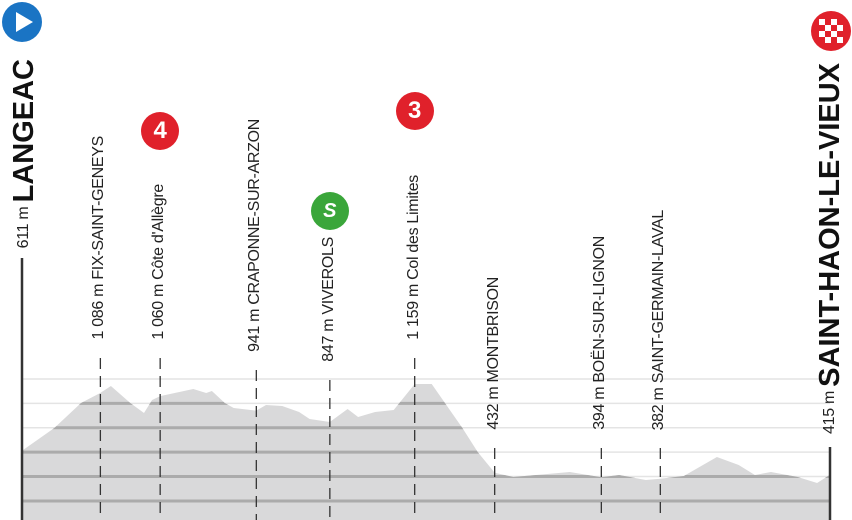 Image resolution: width=852 pixels, height=520 pixels. What do you see at coordinates (659, 319) in the screenshot?
I see `waypoint-label: 382 m SAINT-GERMAIN-LAVAL` at bounding box center [659, 319].